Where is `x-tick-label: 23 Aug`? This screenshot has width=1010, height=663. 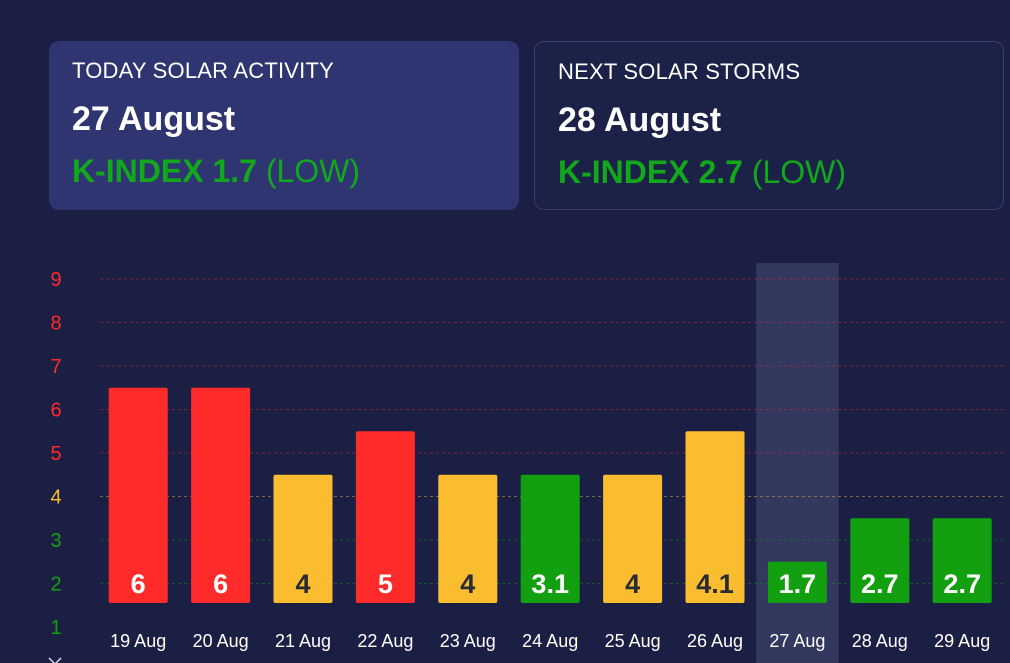 x-tick-label: 23 Aug is located at coordinates (468, 641).